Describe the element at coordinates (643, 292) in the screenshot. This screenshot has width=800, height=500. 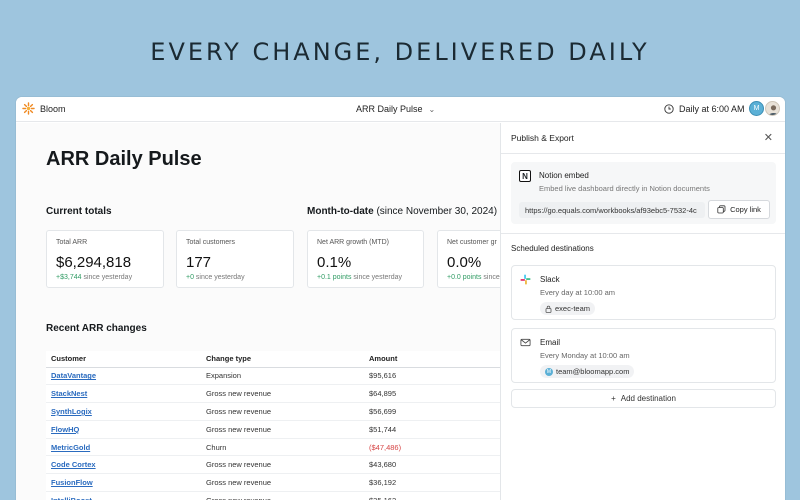
I see `destination-card-slack: Slack Every day at 10:00 am exec-team` at that location.